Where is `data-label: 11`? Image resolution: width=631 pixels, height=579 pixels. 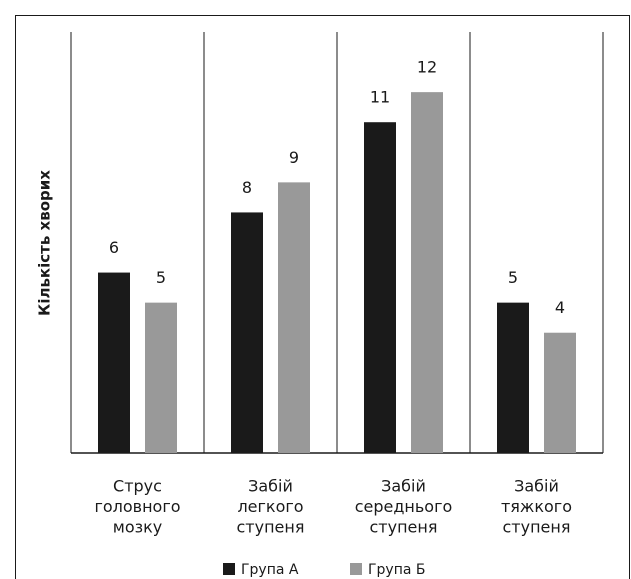
data-label: 11 is located at coordinates (380, 97).